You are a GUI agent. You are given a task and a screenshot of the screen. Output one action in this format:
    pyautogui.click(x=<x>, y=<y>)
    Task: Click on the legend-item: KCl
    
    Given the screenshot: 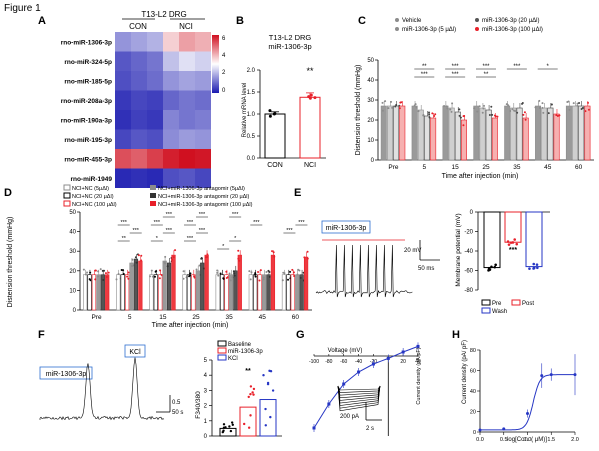 What is the action you would take?
    pyautogui.click(x=233, y=359)
    